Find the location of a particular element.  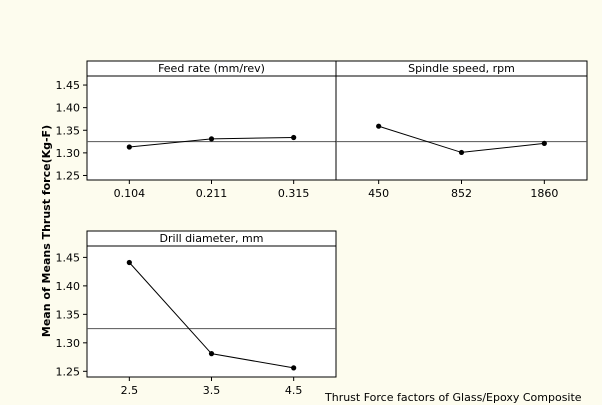

x-tick-label: 0.315 is located at coordinates (294, 193).